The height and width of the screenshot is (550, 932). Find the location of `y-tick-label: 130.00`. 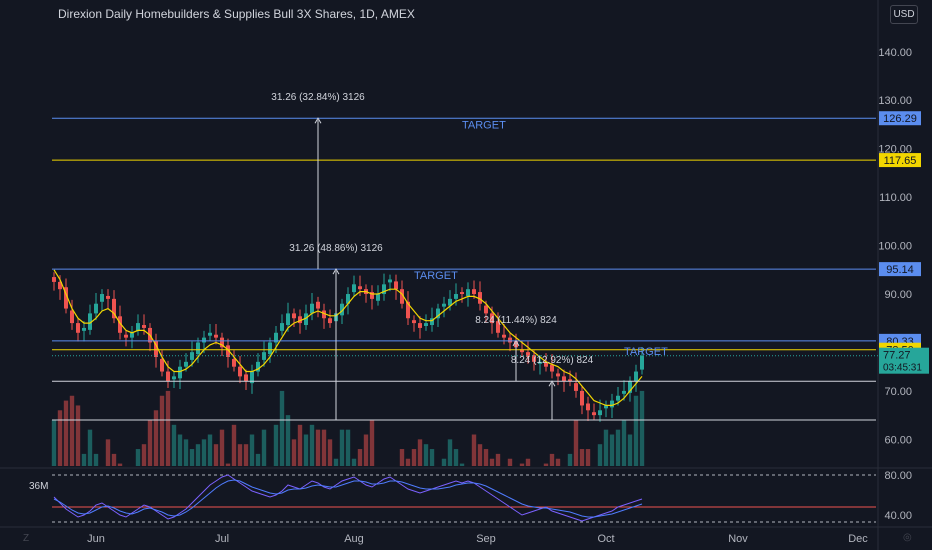

y-tick-label: 130.00 is located at coordinates (895, 101).